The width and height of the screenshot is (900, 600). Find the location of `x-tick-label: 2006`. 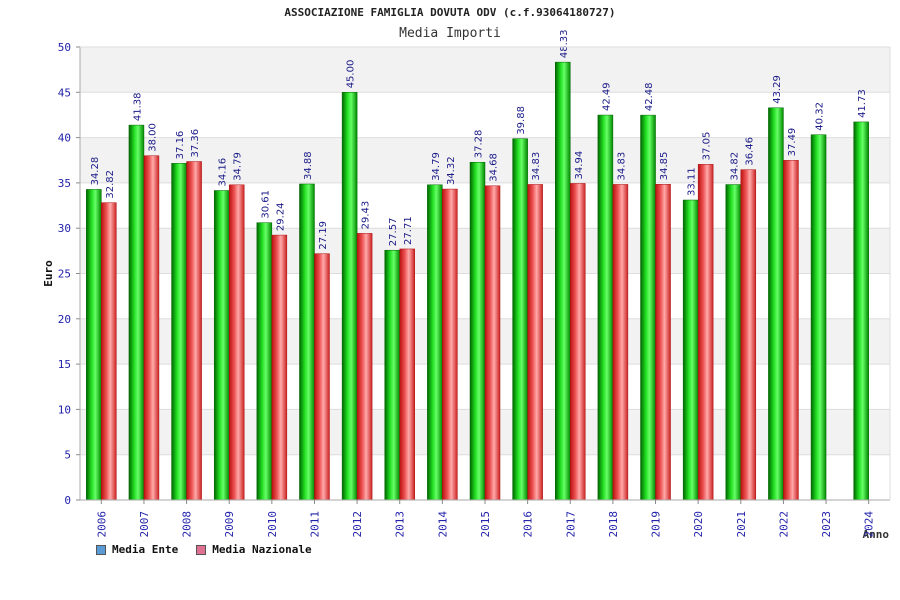

x-tick-label: 2006 is located at coordinates (101, 524).